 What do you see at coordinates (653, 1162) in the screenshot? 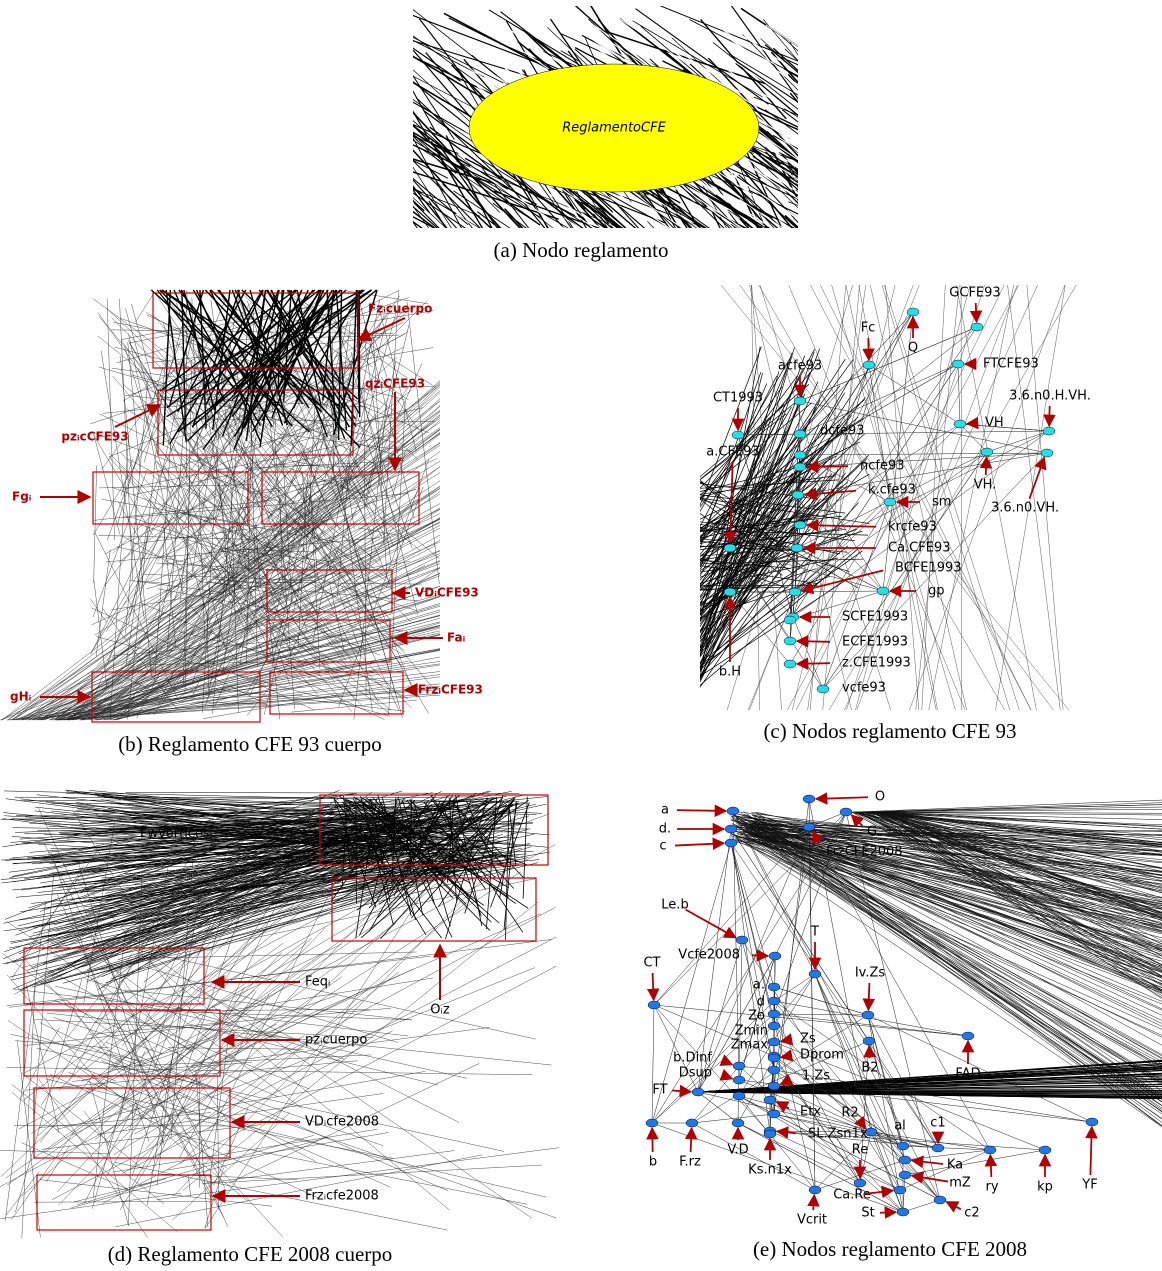
I see `node-label: b` at bounding box center [653, 1162].